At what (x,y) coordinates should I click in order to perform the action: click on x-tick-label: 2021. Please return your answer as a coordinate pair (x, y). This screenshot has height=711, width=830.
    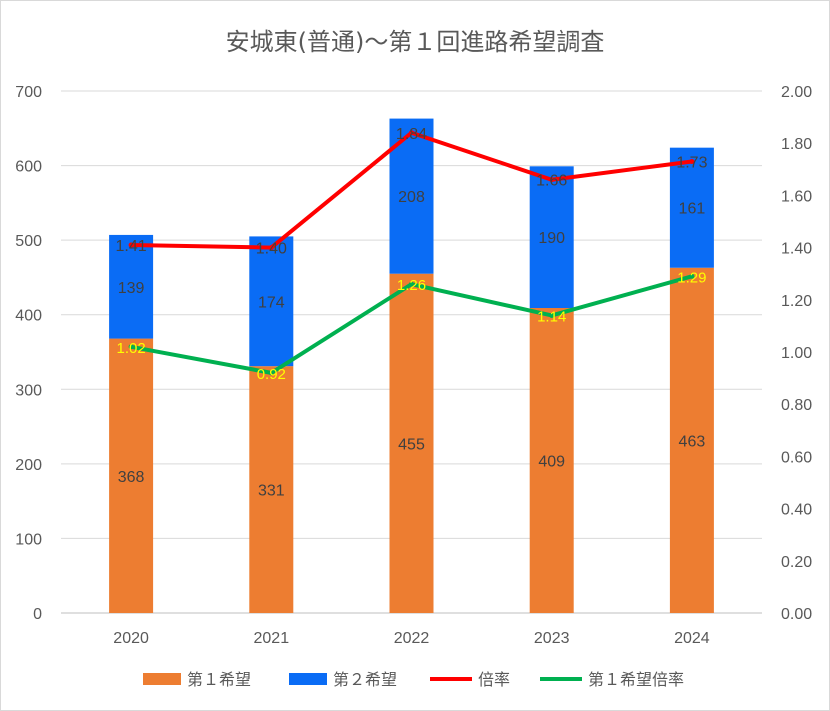
    Looking at the image, I should click on (272, 638).